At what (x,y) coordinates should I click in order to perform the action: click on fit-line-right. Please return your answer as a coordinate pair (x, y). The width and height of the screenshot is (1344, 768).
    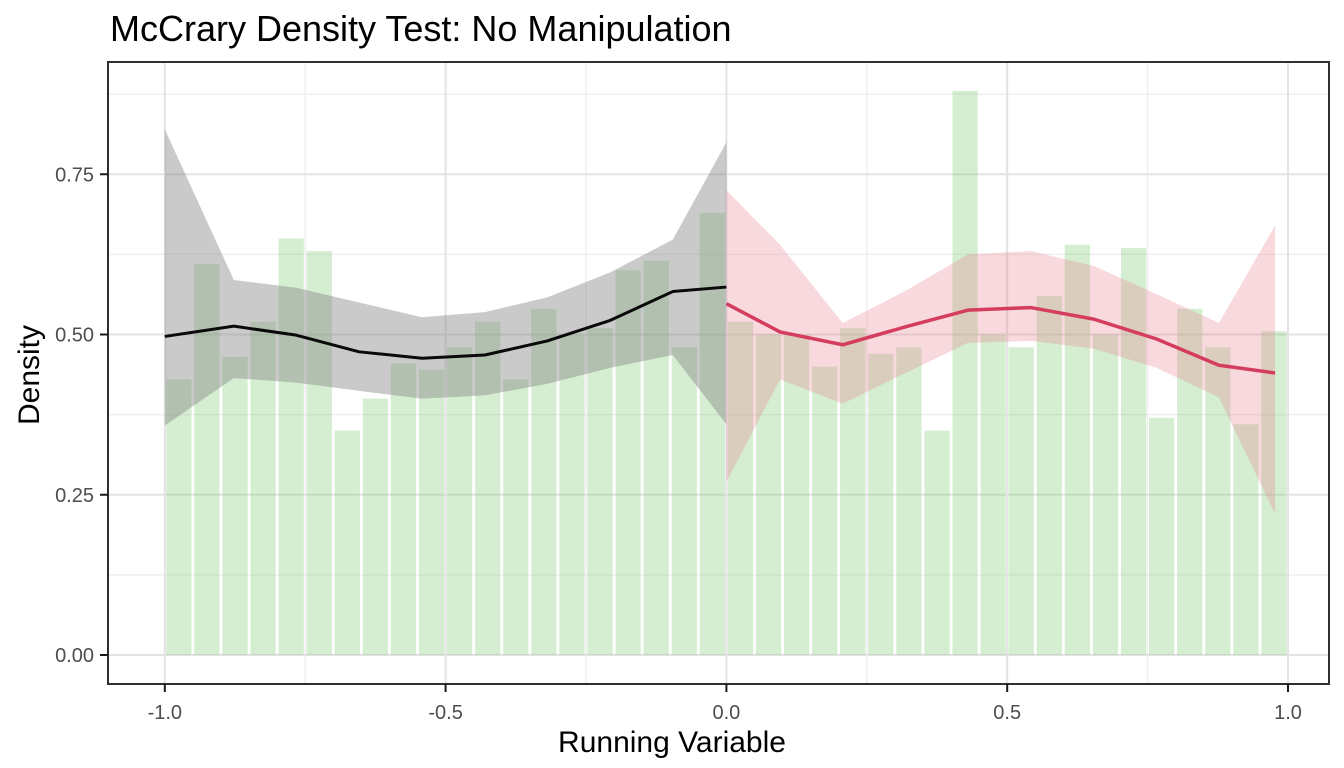
    Looking at the image, I should click on (1000, 338).